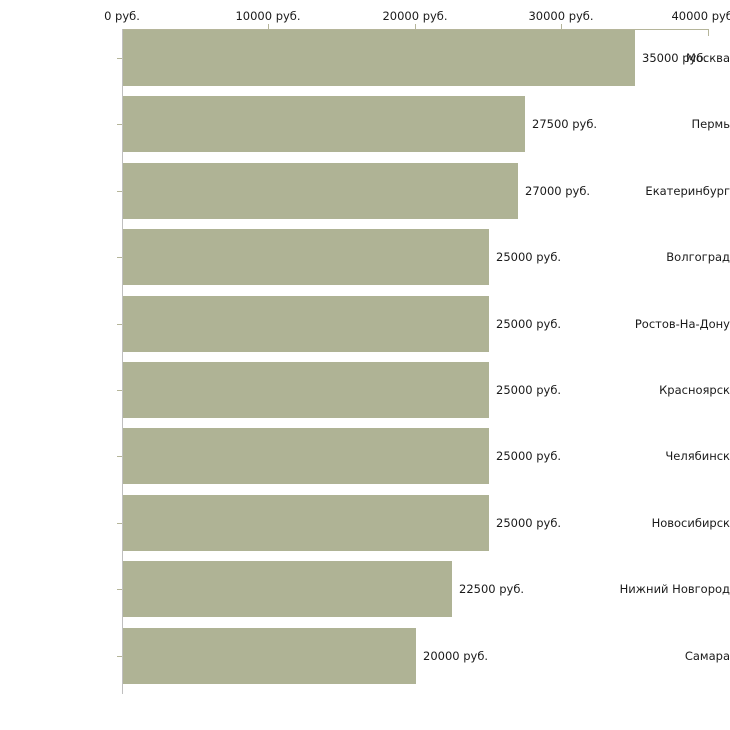 The image size is (730, 730). I want to click on bar-value-label: 27500 руб., so click(565, 124).